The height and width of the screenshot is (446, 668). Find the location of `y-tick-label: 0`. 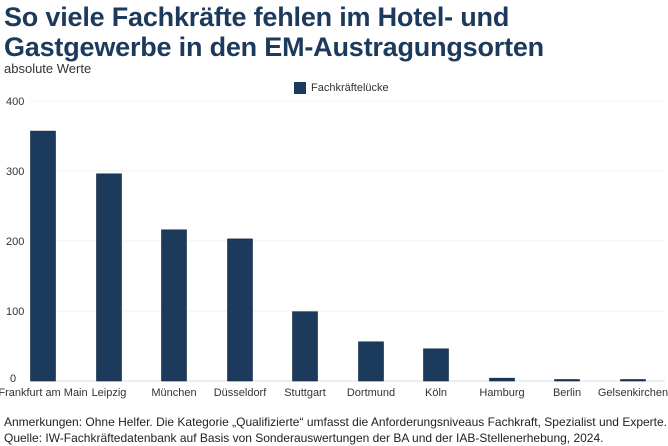

y-tick-label: 0 is located at coordinates (13, 379).